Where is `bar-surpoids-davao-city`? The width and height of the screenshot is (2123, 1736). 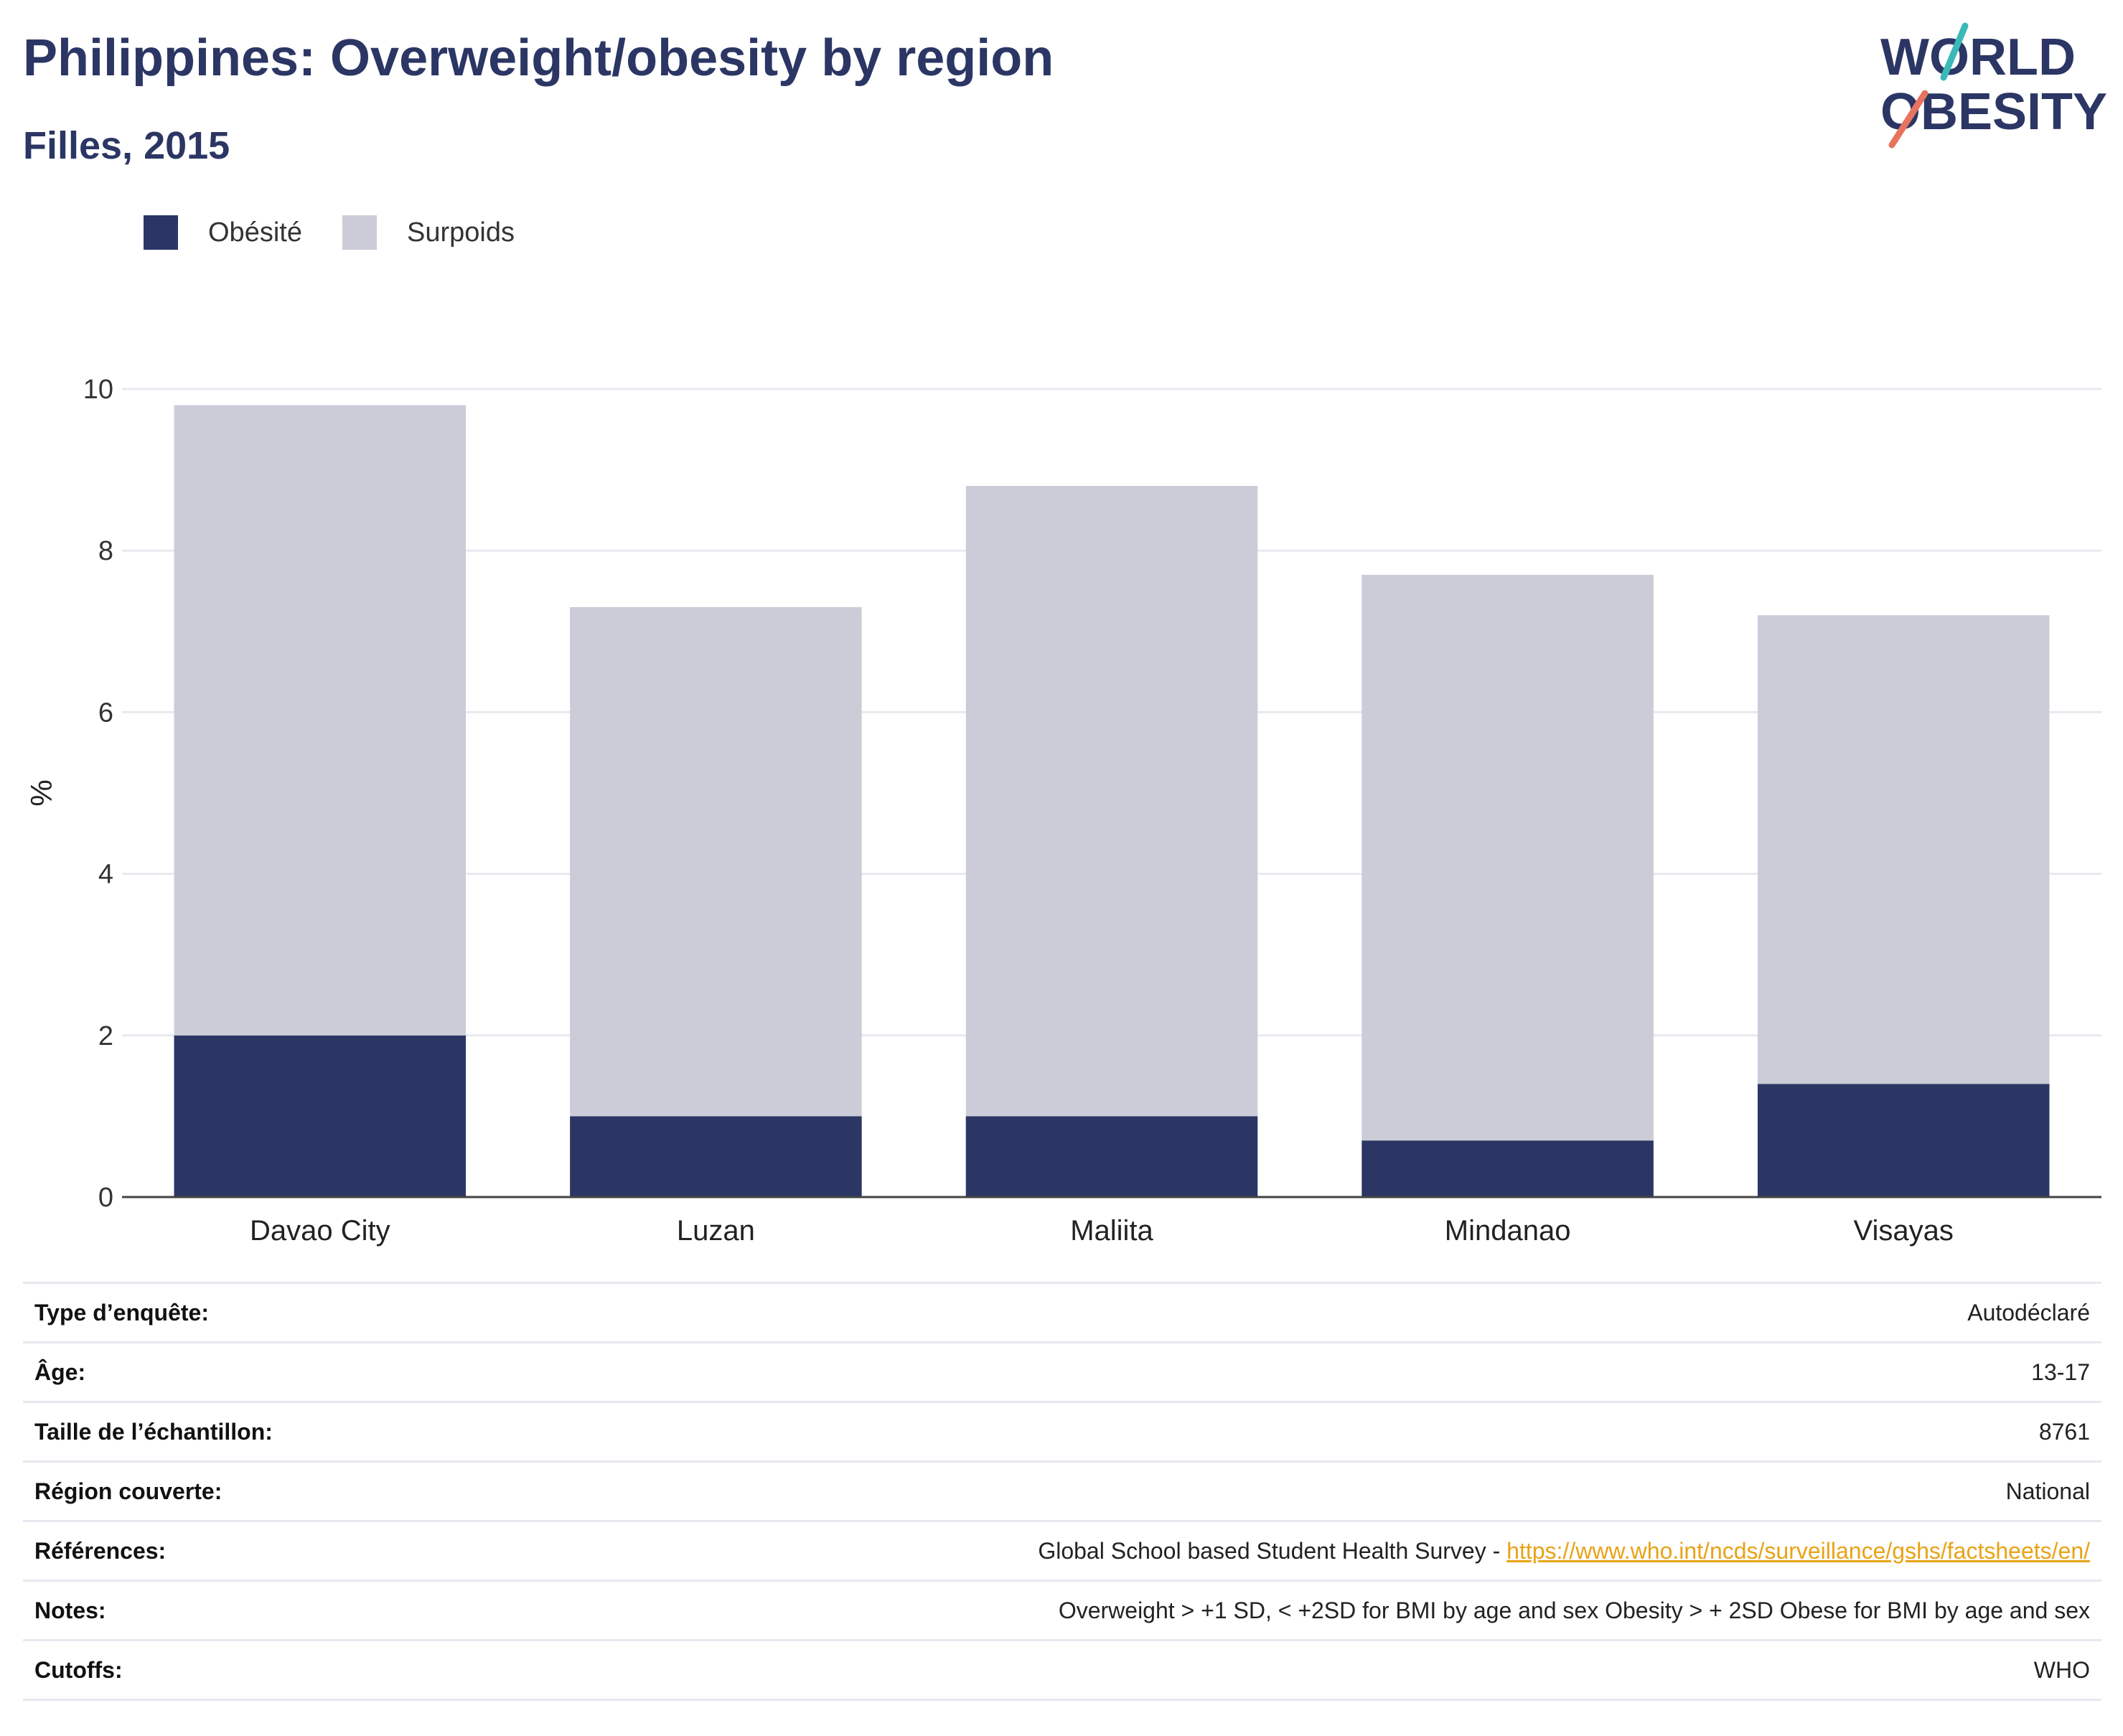
bar-surpoids-davao-city is located at coordinates (320, 720).